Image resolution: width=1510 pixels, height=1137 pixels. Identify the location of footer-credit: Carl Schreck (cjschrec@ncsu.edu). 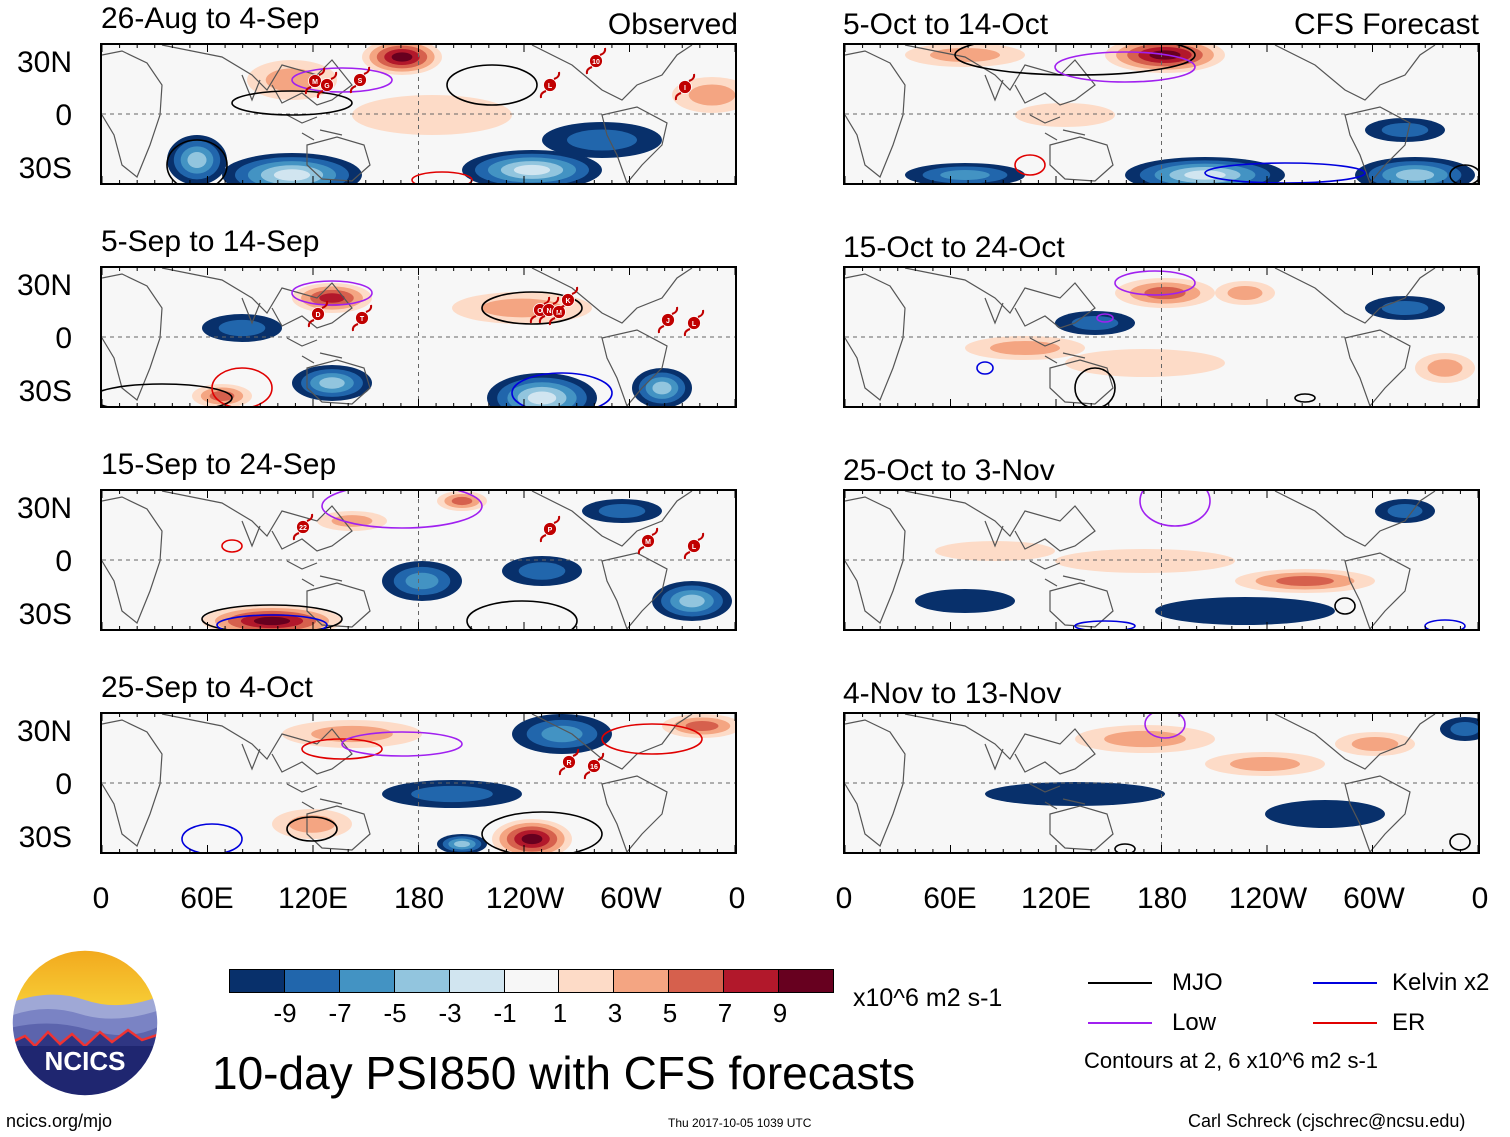
(1327, 1121).